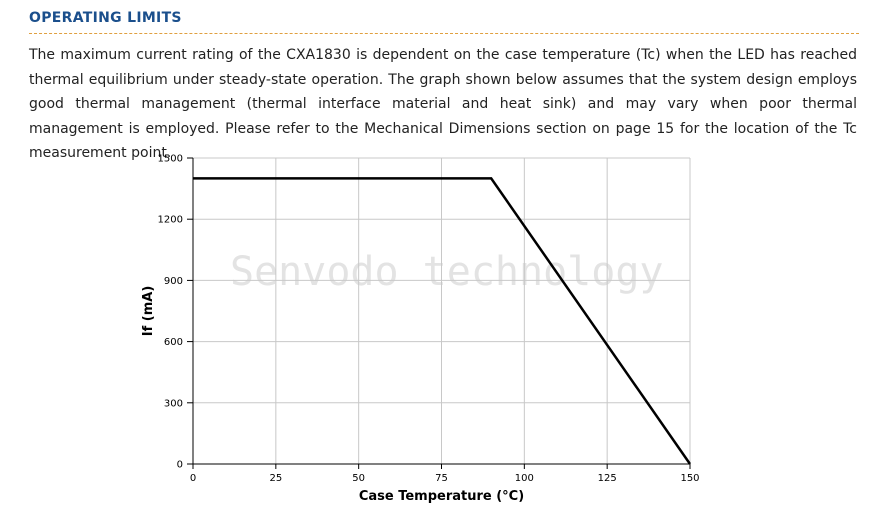 Image resolution: width=893 pixels, height=532 pixels. Describe the element at coordinates (193, 478) in the screenshot. I see `x-tick-label: 0` at that location.